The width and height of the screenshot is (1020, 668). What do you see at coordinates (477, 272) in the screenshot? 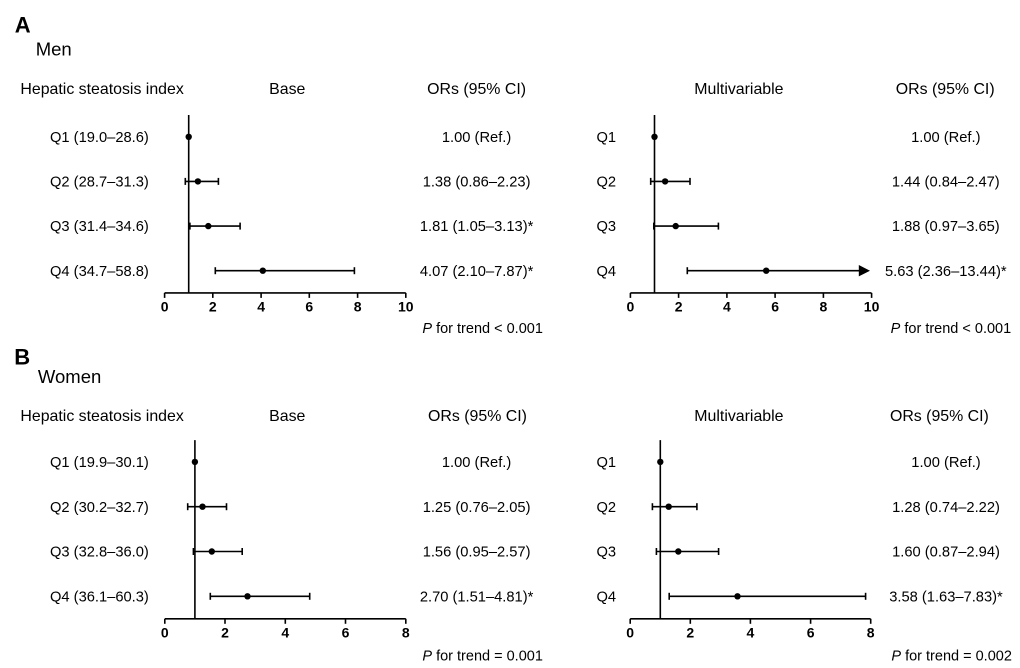
I see `svg-text: 4.07 (2.10–7.87)*` at bounding box center [477, 272].